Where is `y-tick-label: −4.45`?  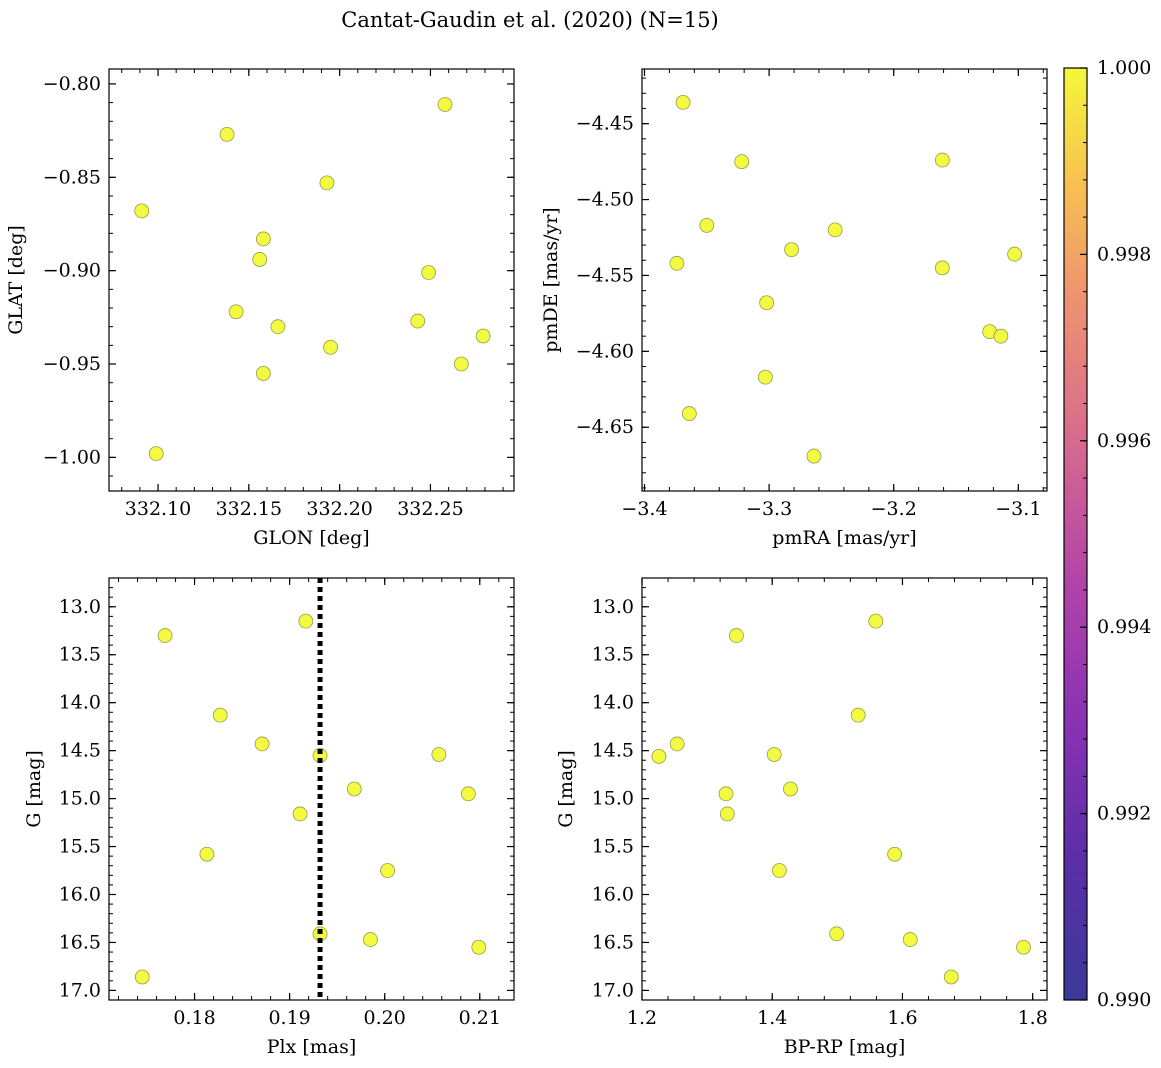
y-tick-label: −4.45 is located at coordinates (605, 124).